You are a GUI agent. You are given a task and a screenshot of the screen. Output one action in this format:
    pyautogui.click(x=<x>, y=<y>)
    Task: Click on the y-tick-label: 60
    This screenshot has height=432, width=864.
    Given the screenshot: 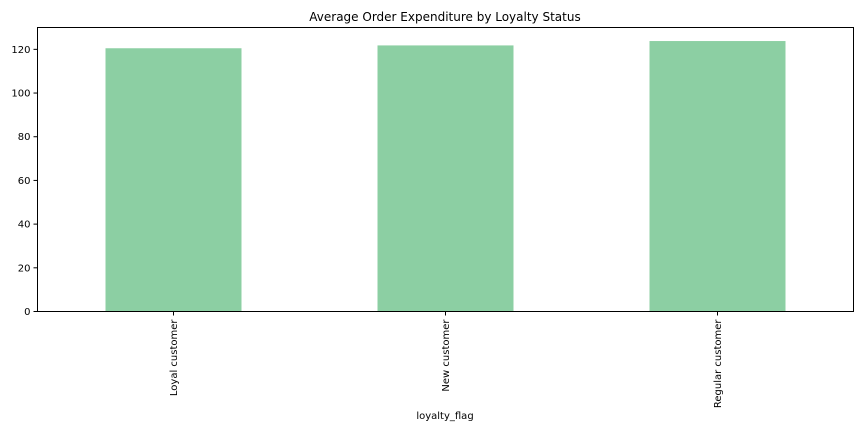 What is the action you would take?
    pyautogui.click(x=24, y=181)
    